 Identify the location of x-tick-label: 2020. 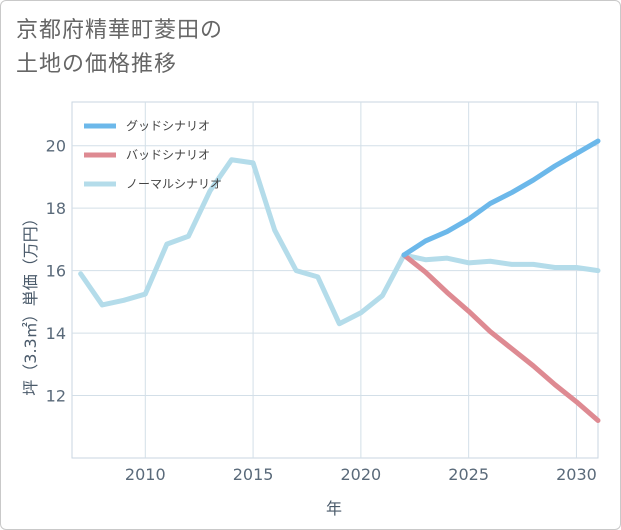
(361, 474).